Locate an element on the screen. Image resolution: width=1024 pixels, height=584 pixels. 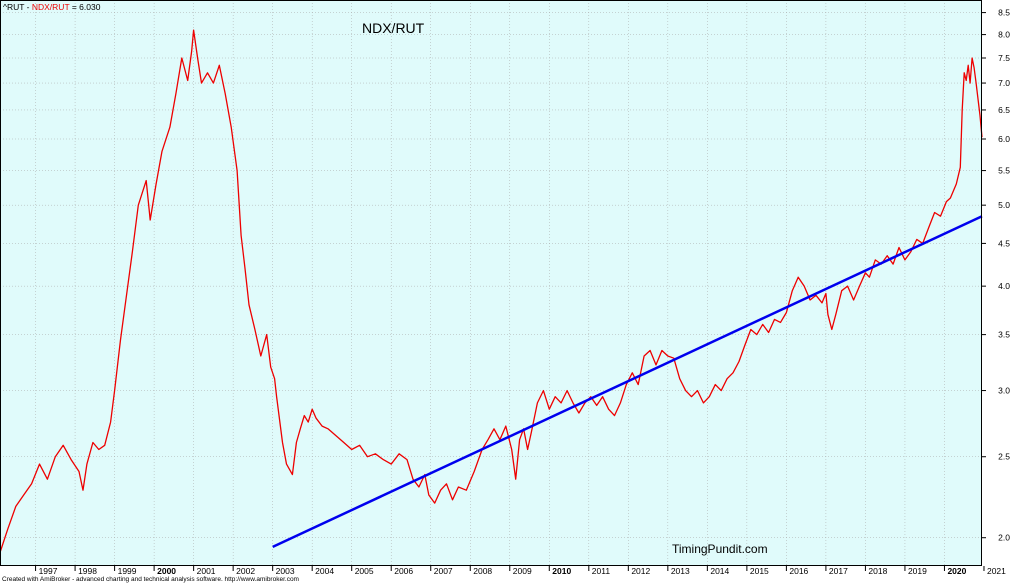
x-tick-label: 2004 is located at coordinates (324, 571).